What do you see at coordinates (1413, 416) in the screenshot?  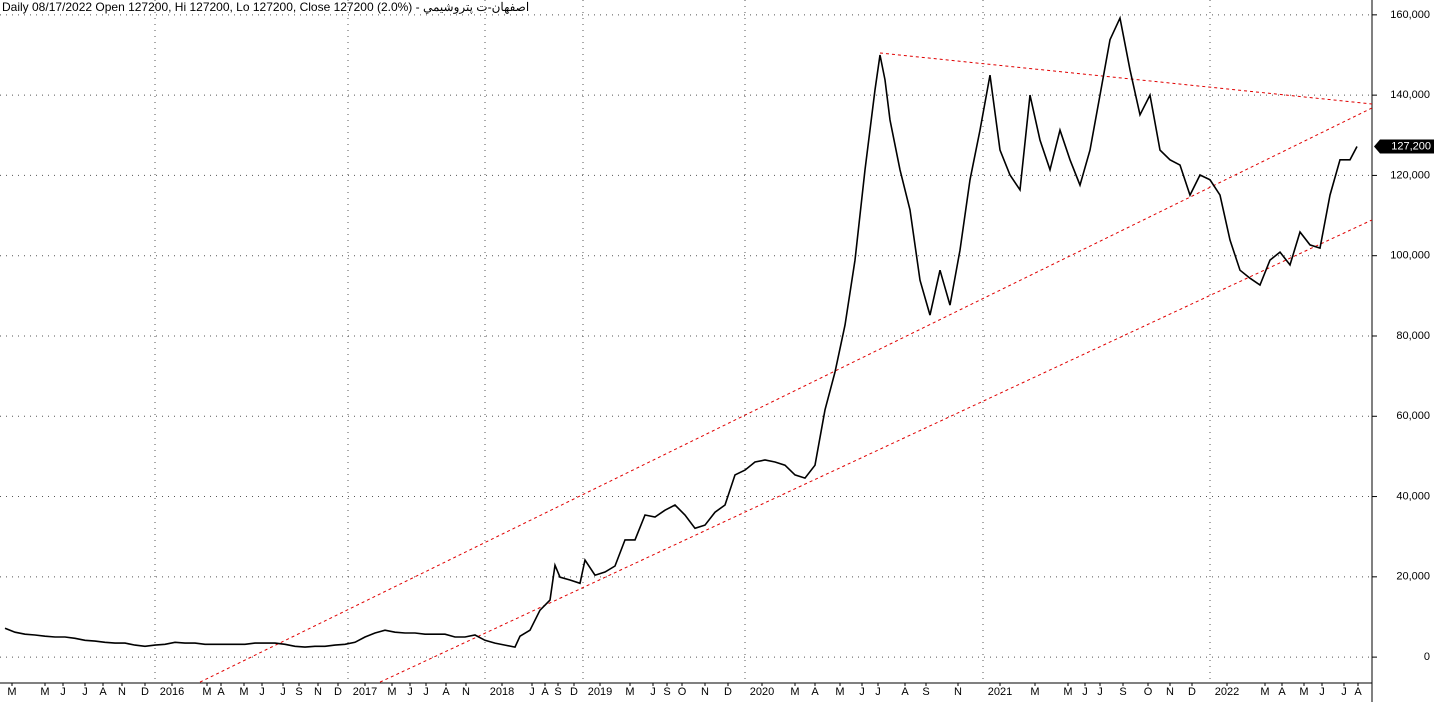 I see `y-tick-label: 60,000` at bounding box center [1413, 416].